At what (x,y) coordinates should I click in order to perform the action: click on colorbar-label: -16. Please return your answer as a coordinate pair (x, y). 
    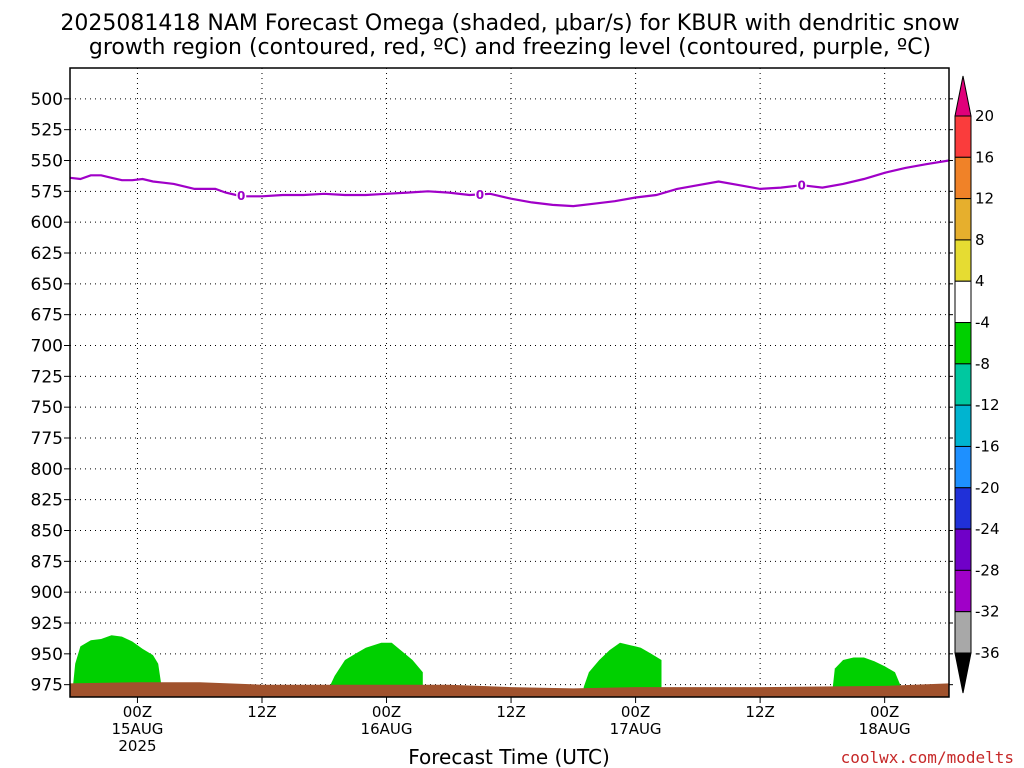
    Looking at the image, I should click on (987, 446).